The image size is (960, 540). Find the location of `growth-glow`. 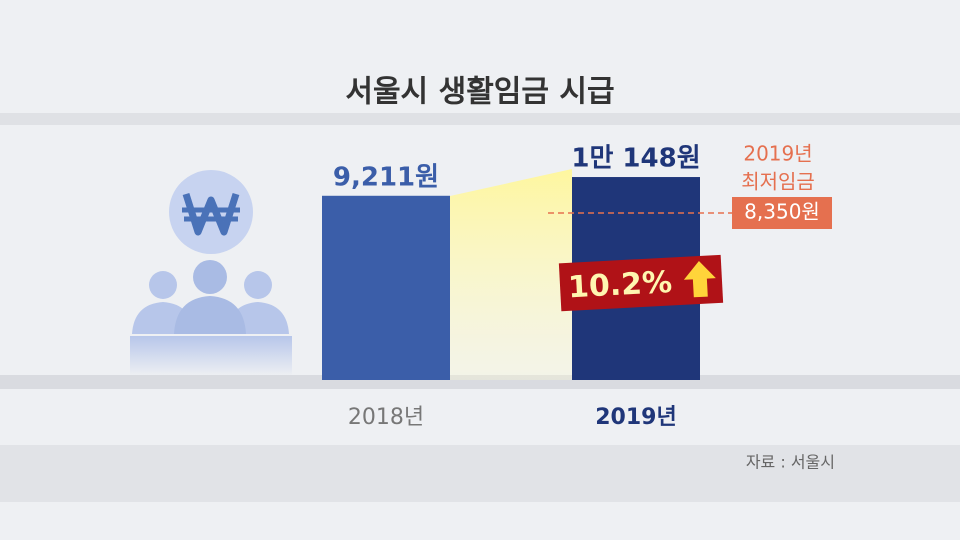

growth-glow is located at coordinates (511, 274).